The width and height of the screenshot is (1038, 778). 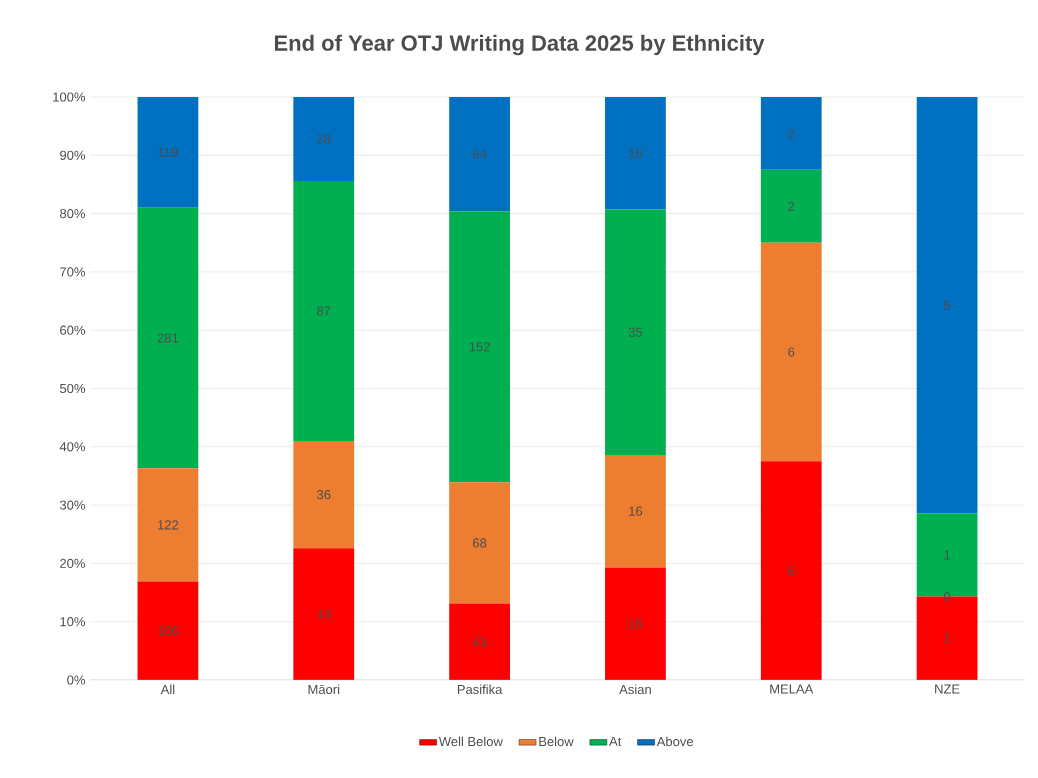 I want to click on annotation: 281, so click(x=168, y=338).